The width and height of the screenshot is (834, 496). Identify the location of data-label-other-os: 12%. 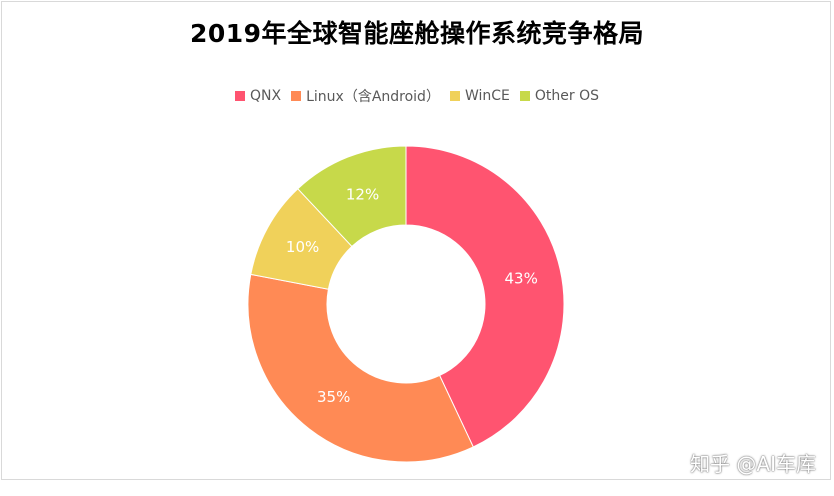
(362, 194).